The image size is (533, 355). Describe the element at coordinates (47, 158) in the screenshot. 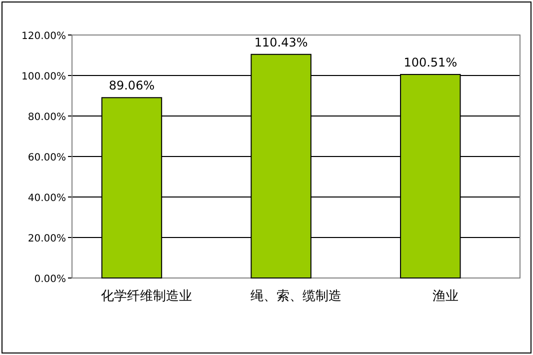

I see `y-tick-label: 60.00%` at that location.